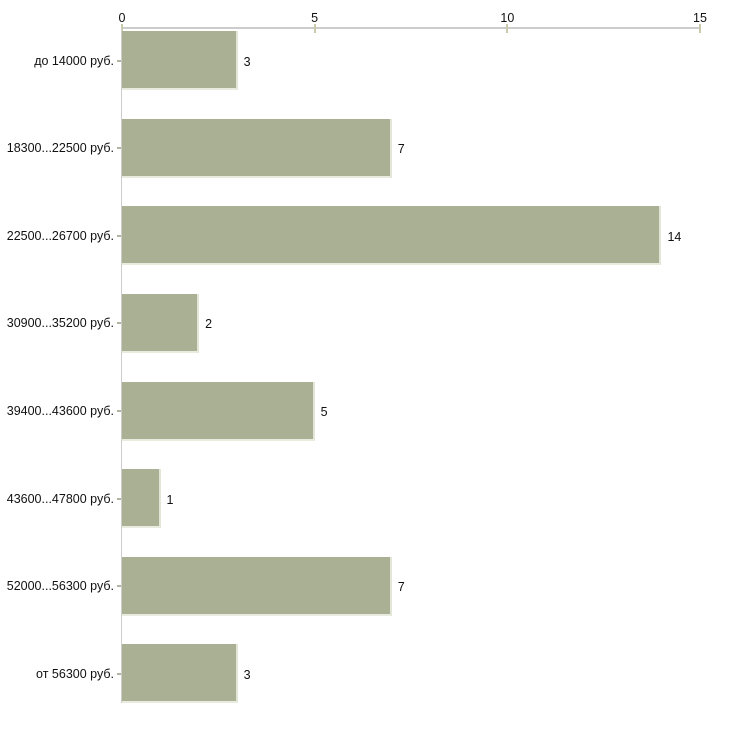 This screenshot has width=730, height=730. I want to click on x-axis-tick-label: 10, so click(507, 18).